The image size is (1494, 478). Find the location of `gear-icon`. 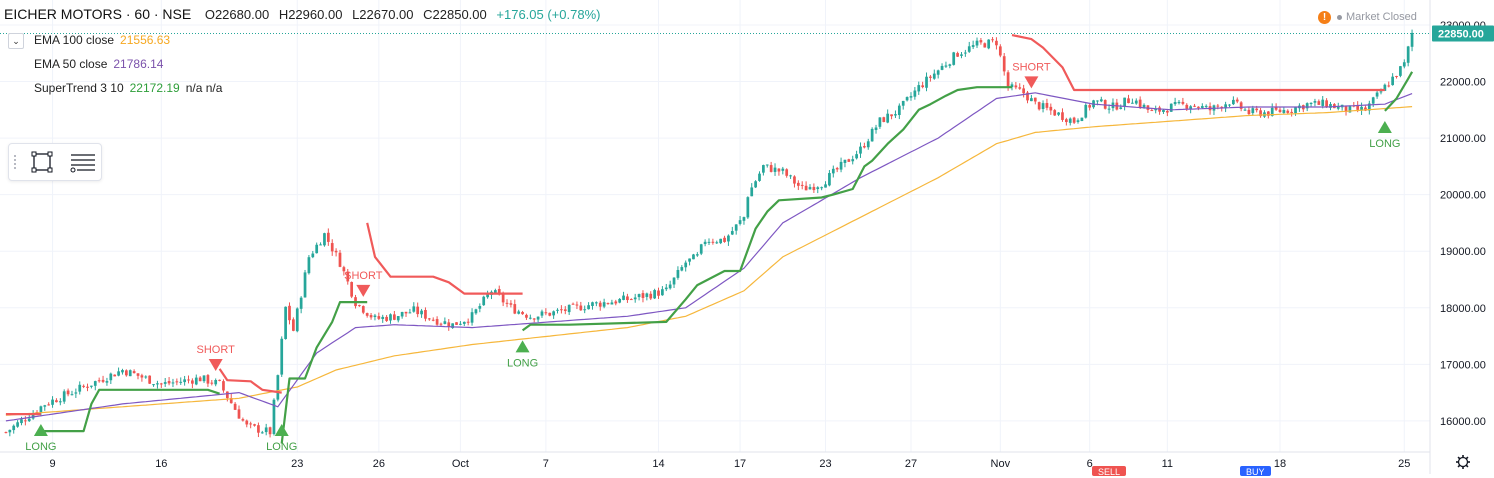

gear-icon is located at coordinates (1463, 462).